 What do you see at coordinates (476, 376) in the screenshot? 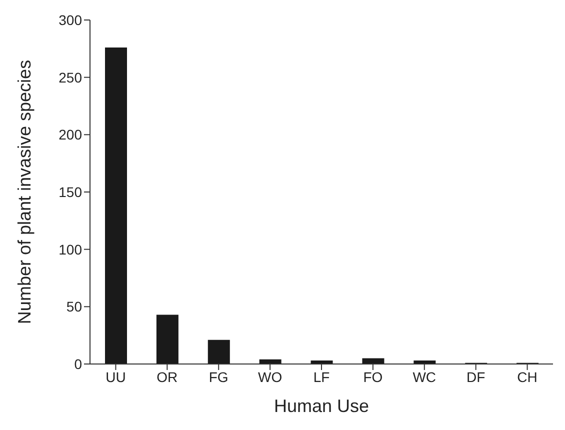
I see `x-tick-label: DF` at bounding box center [476, 376].